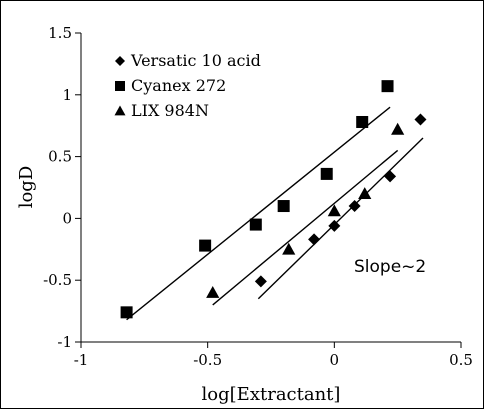 This screenshot has width=484, height=409. I want to click on x-tick-label: -1, so click(81, 360).